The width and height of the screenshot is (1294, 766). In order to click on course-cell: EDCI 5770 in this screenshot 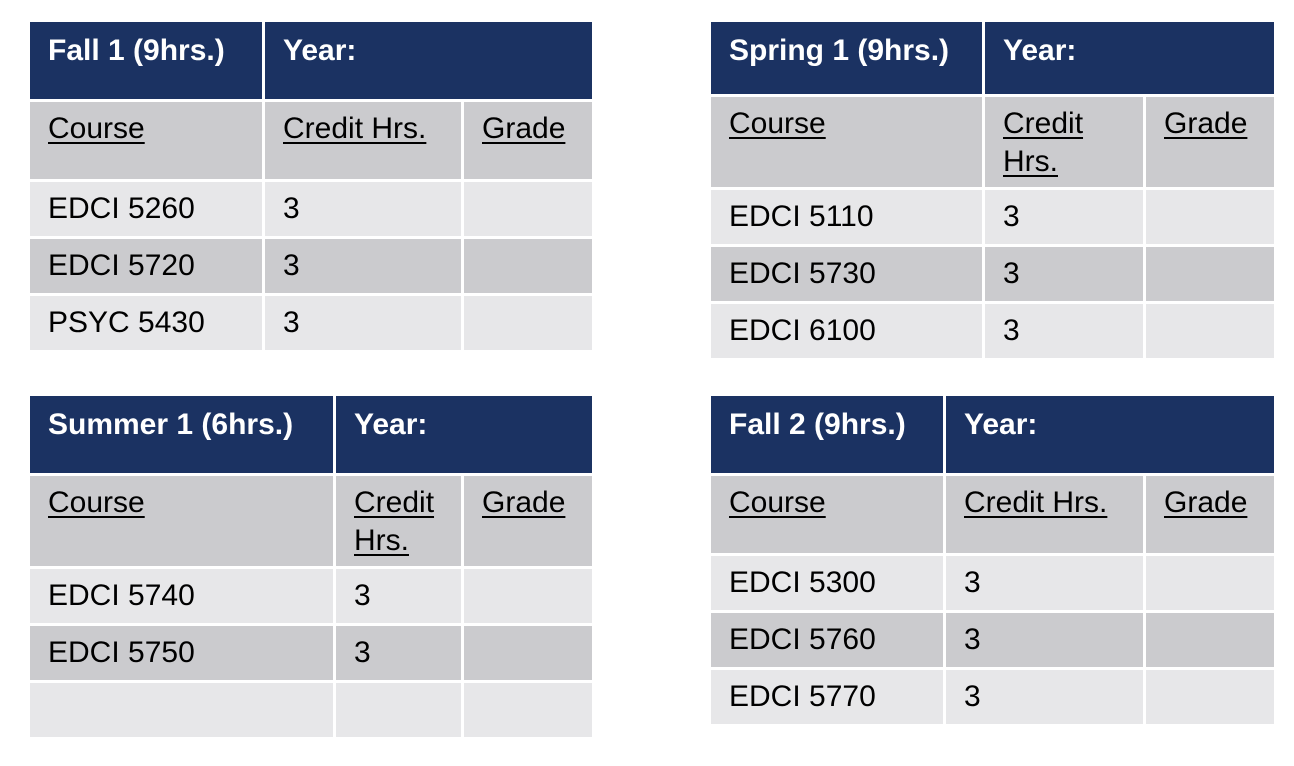, I will do `click(827, 697)`.